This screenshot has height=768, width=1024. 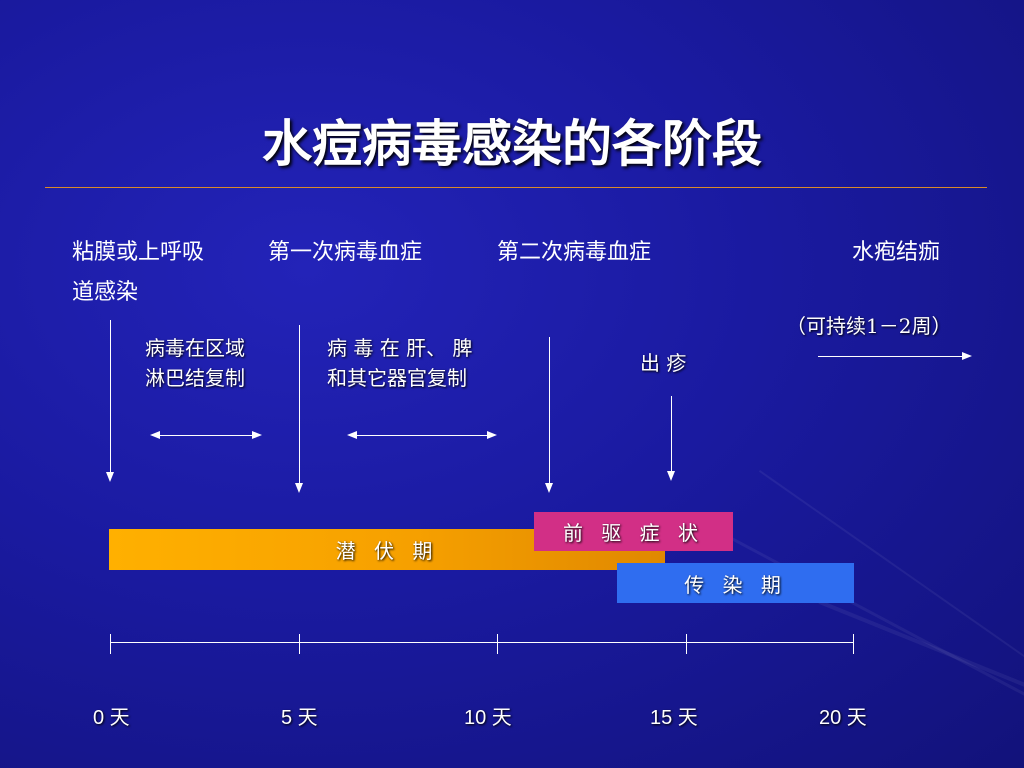 I want to click on note-lymph-line1: 病毒在区域, so click(x=195, y=348).